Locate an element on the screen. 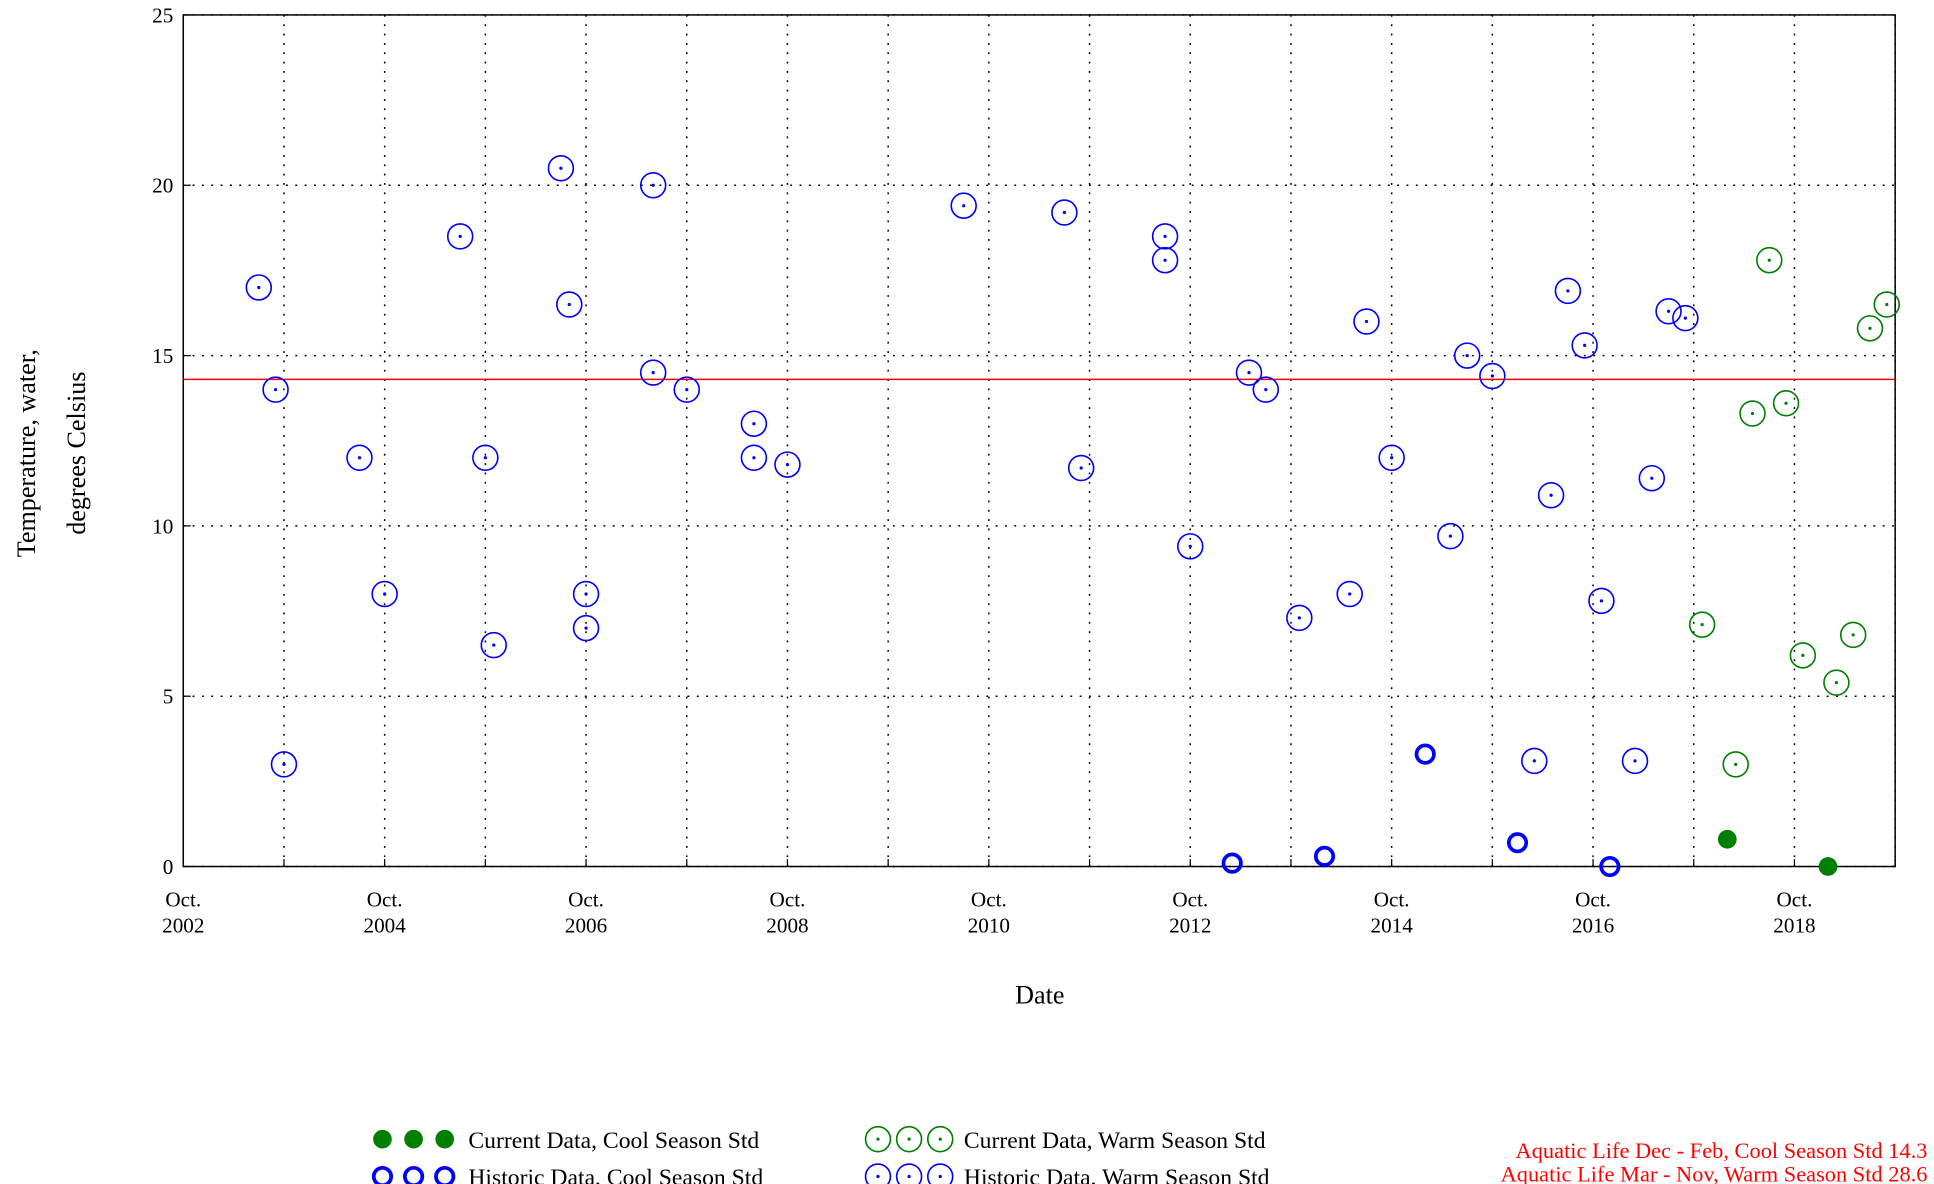  x-tick-label: Oct. 2010 is located at coordinates (989, 912).